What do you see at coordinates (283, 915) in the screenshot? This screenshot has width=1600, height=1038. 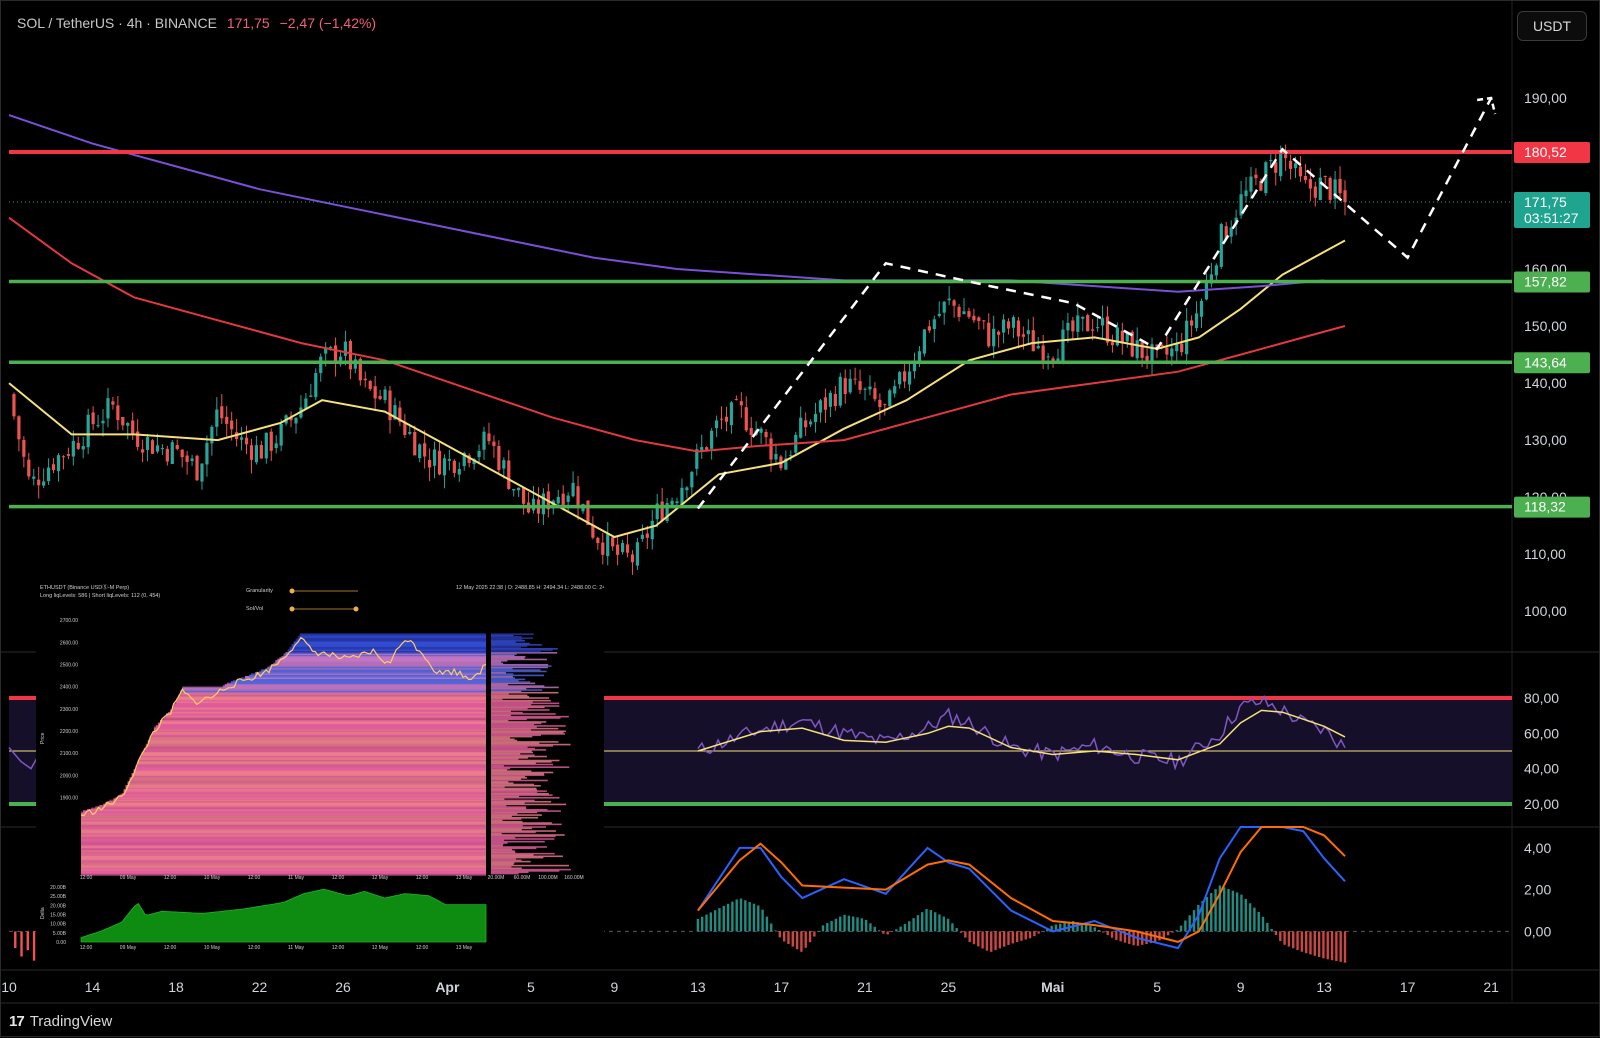 I see `delta-area` at bounding box center [283, 915].